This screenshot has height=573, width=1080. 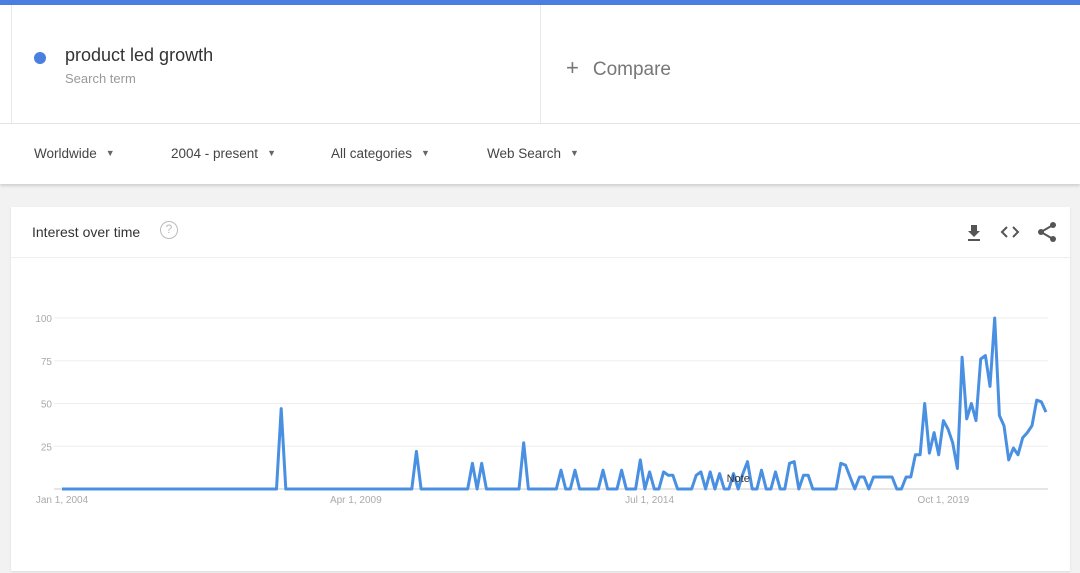 What do you see at coordinates (276, 64) in the screenshot?
I see `search-term-card: product led growth Search term` at bounding box center [276, 64].